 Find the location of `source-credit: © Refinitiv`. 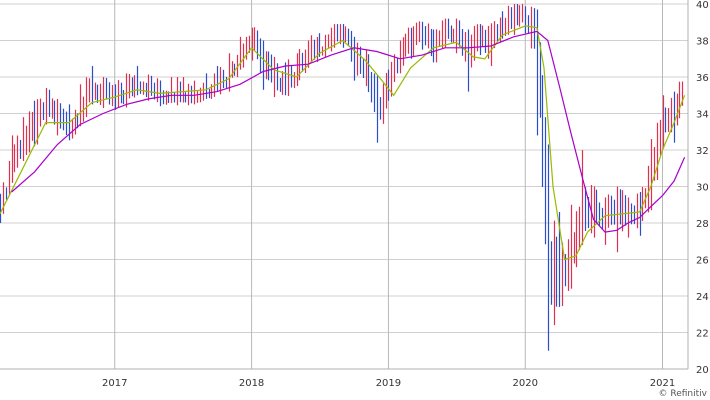

source-credit: © Refinitiv is located at coordinates (683, 394).